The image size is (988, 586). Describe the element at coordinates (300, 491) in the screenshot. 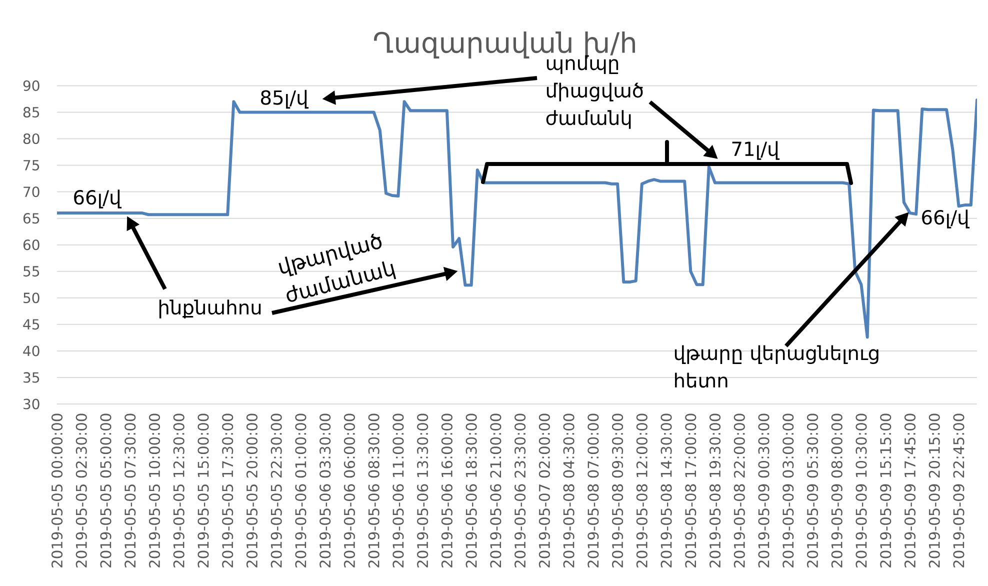

I see `x-tick-label: 2019-05-06 01:00:00` at that location.